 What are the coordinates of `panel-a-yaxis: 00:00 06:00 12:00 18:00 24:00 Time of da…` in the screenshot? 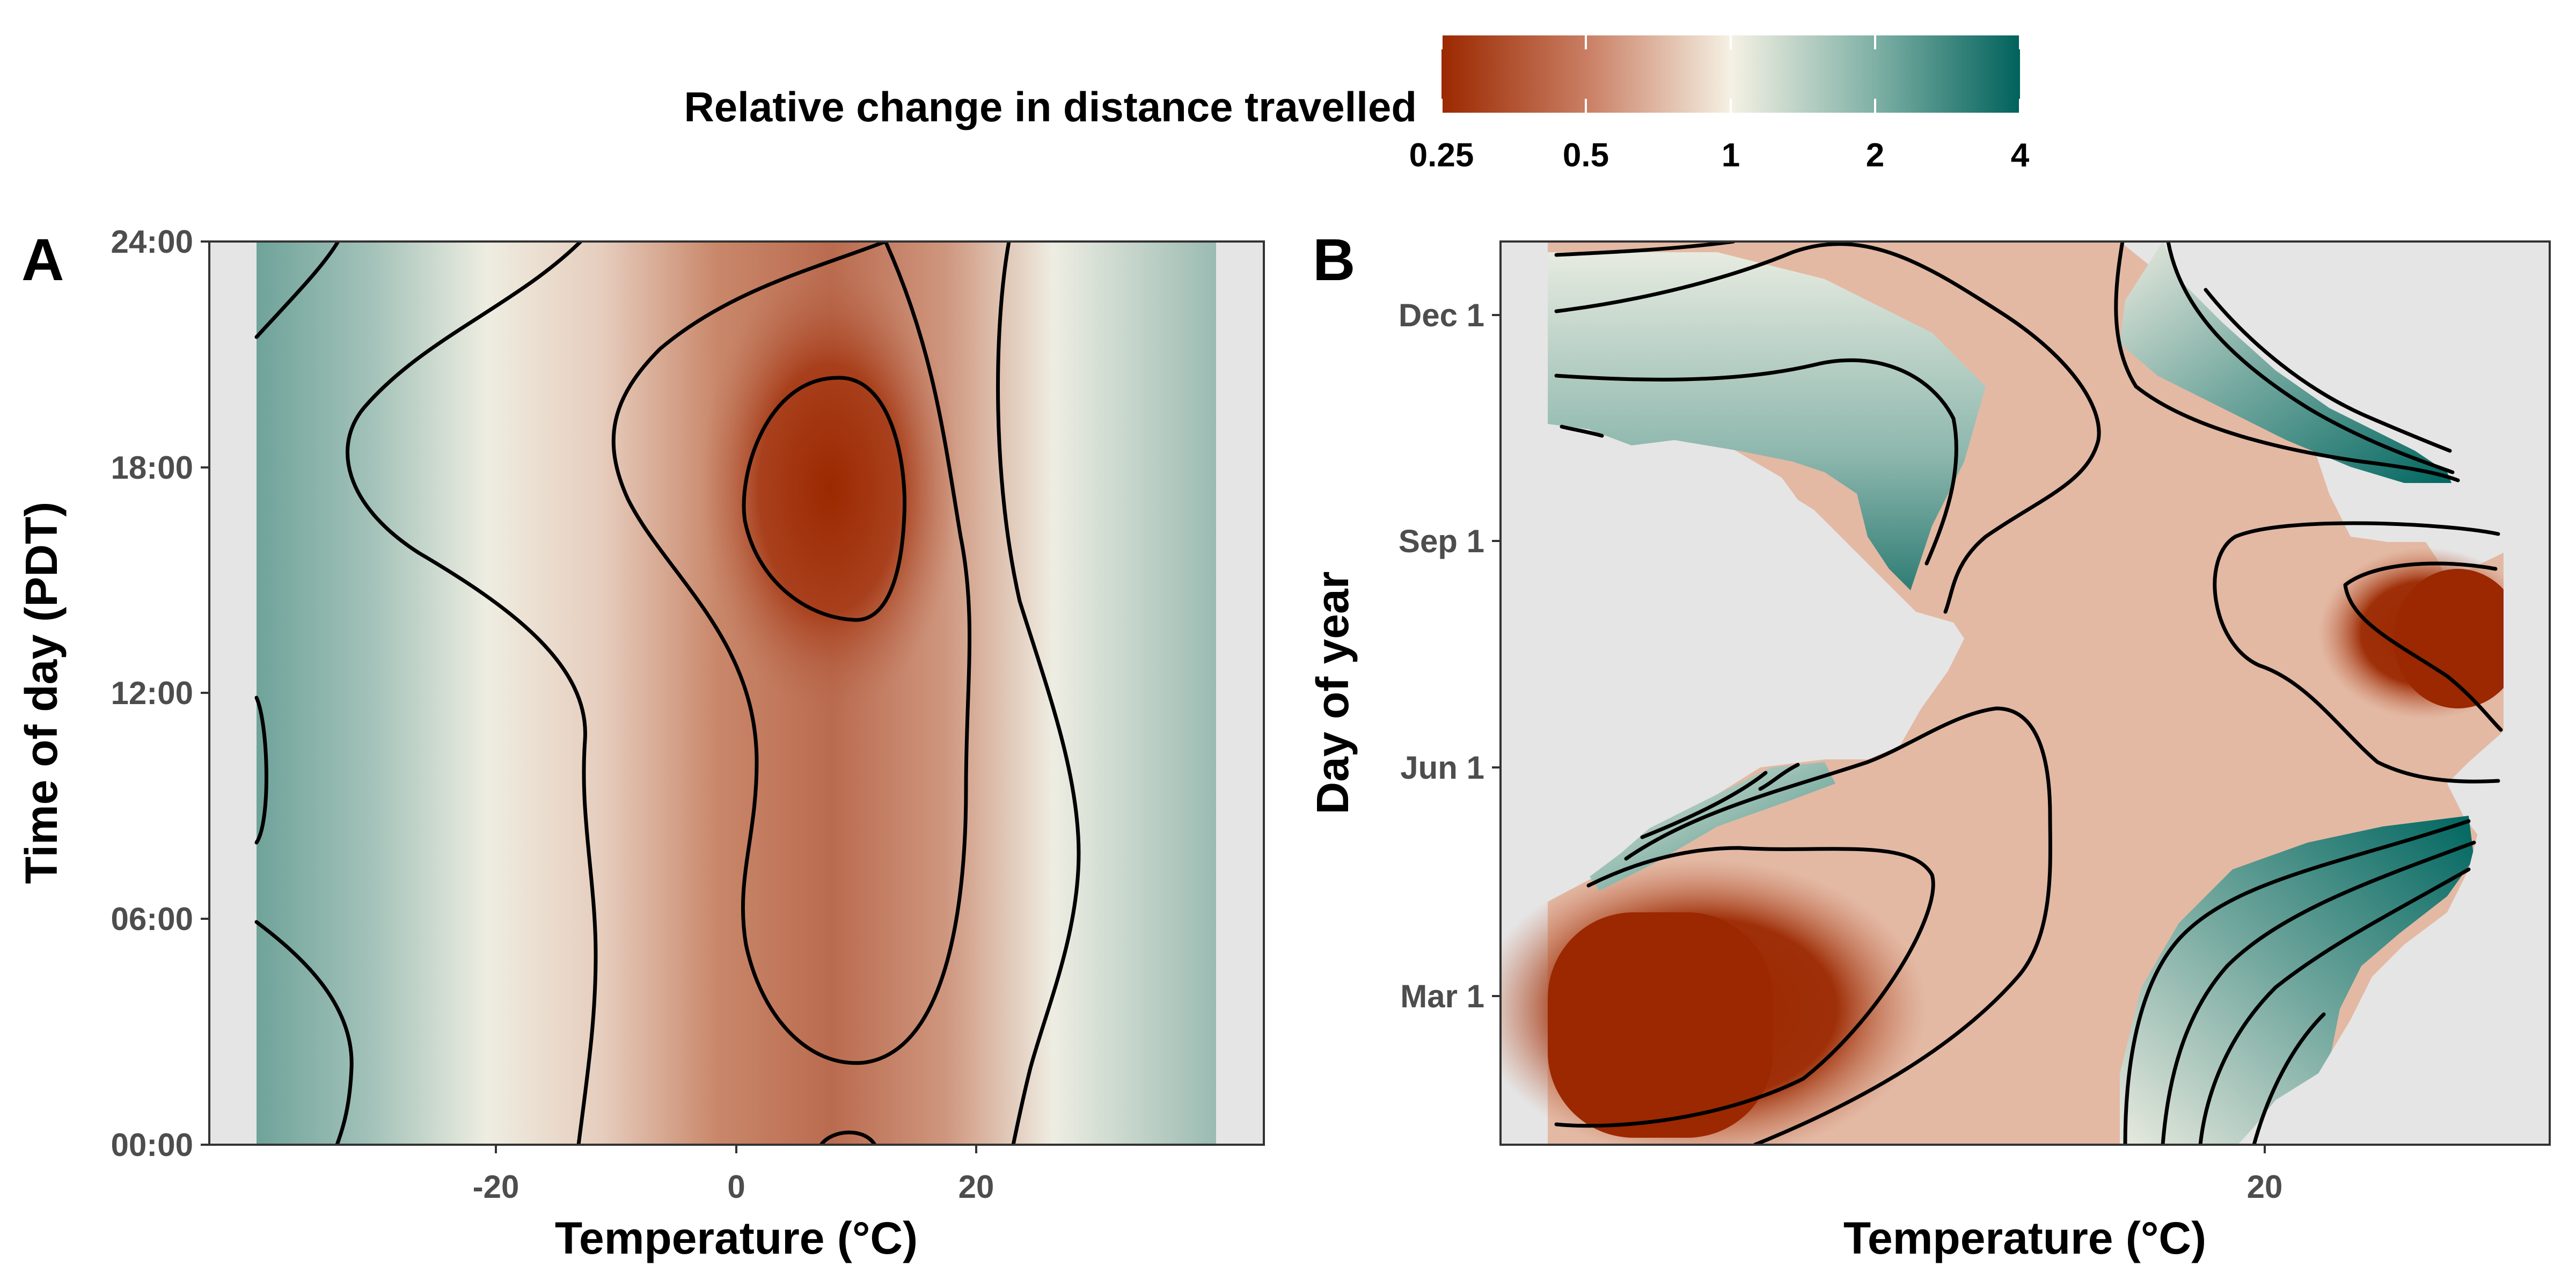 It's located at (112, 693).